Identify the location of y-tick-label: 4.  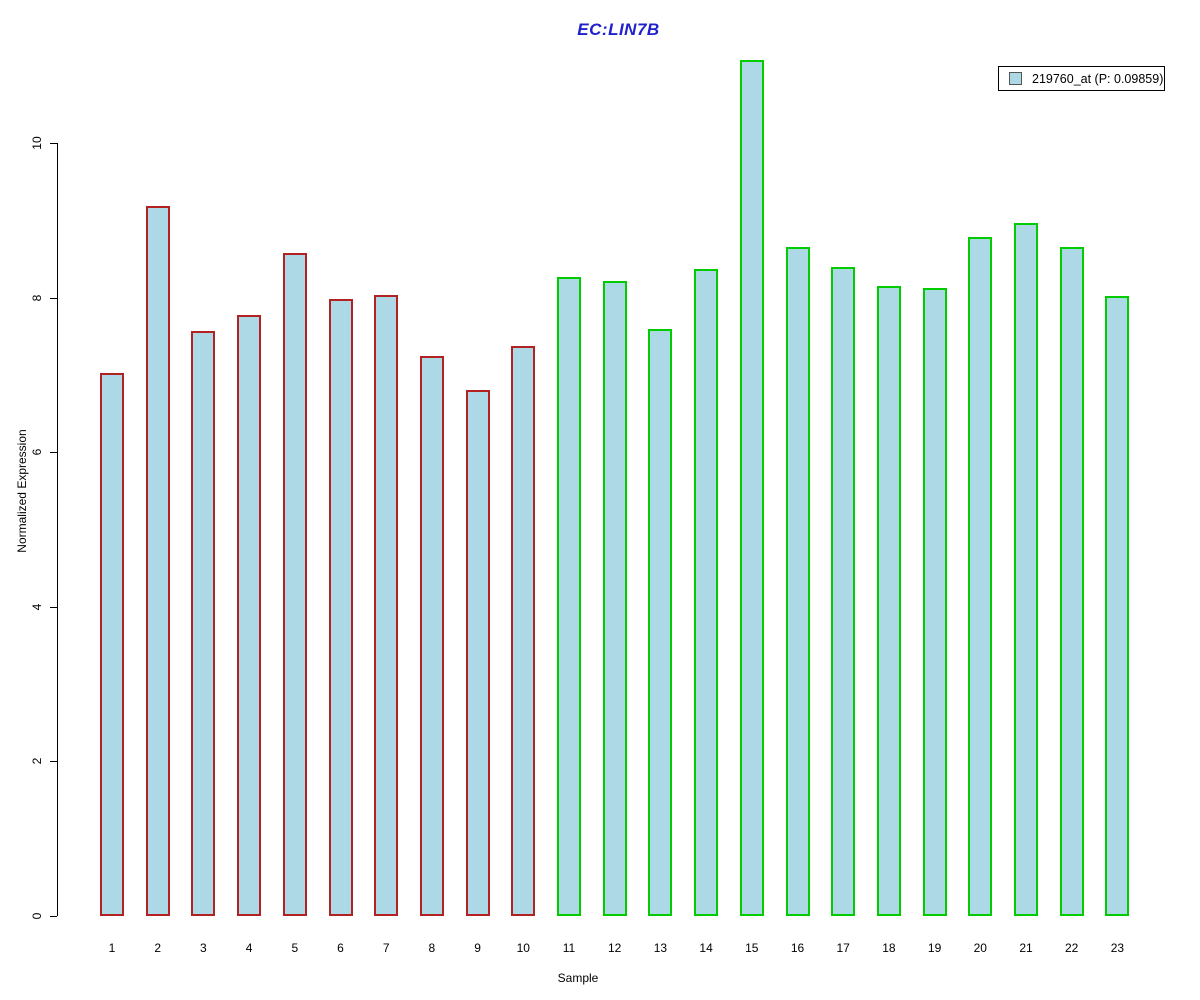
(37, 607).